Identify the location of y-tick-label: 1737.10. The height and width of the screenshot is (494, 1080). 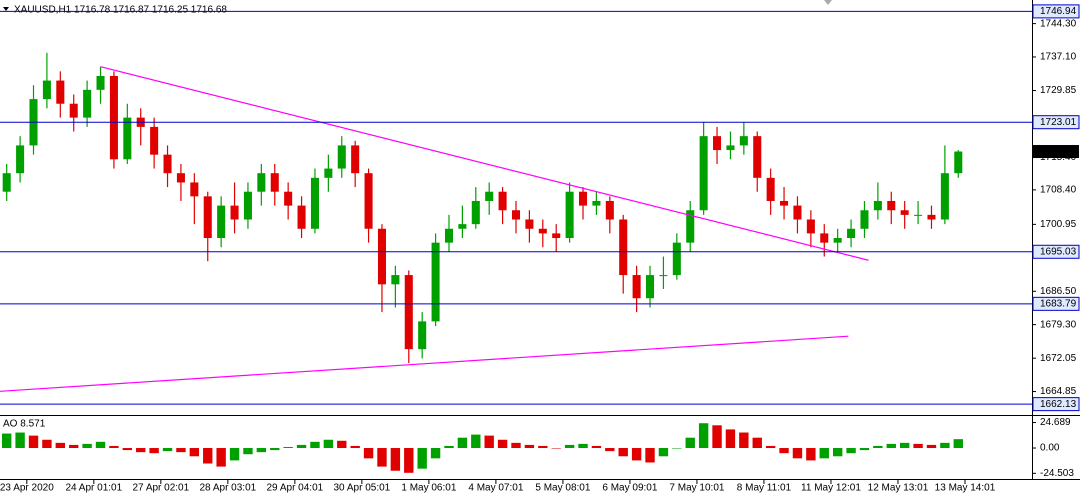
(1058, 57).